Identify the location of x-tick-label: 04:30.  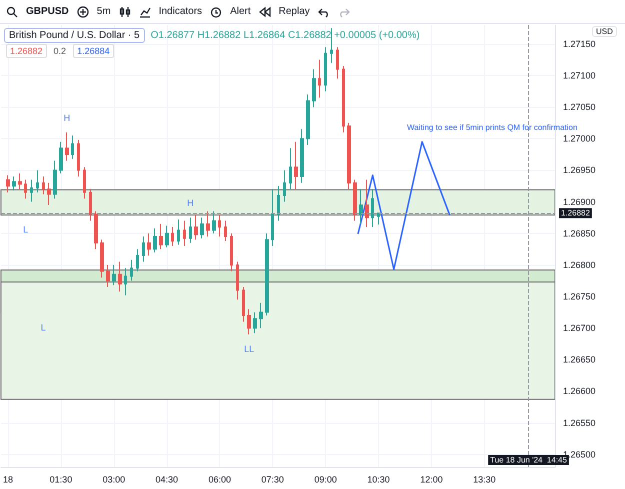
(167, 479).